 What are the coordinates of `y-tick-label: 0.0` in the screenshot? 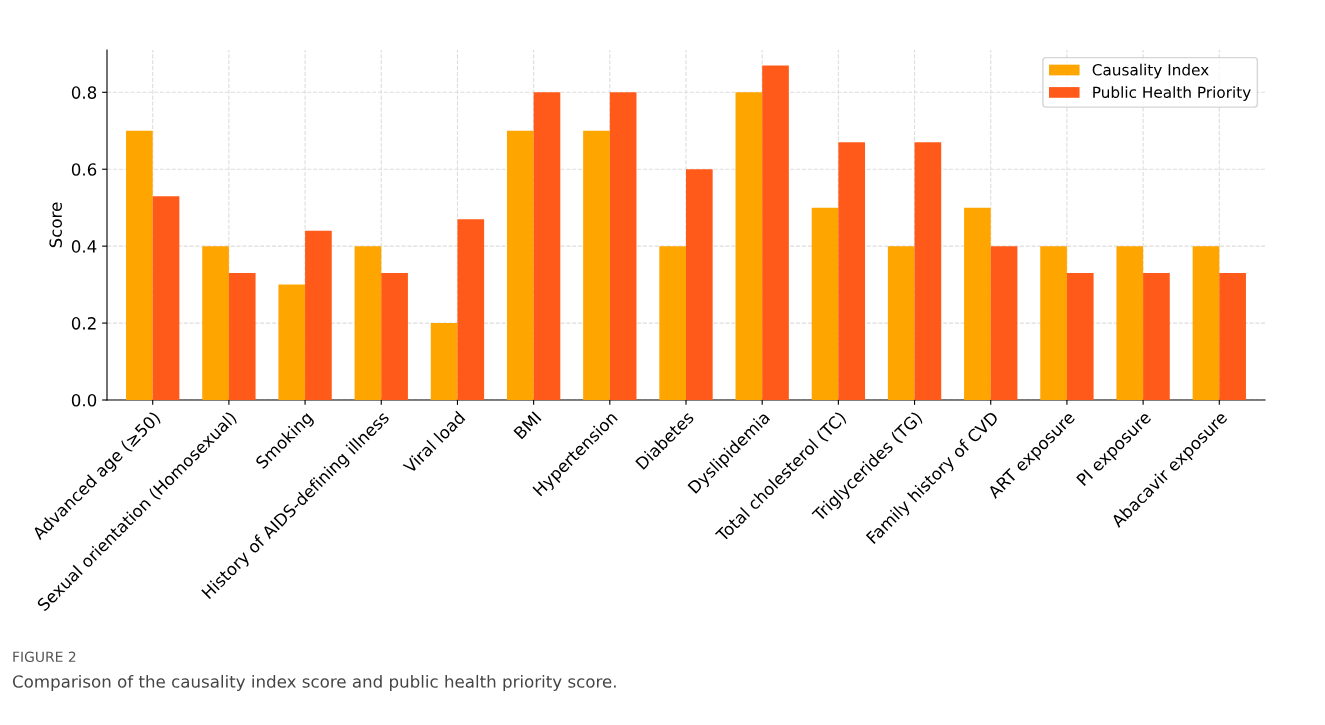 It's located at (84, 400).